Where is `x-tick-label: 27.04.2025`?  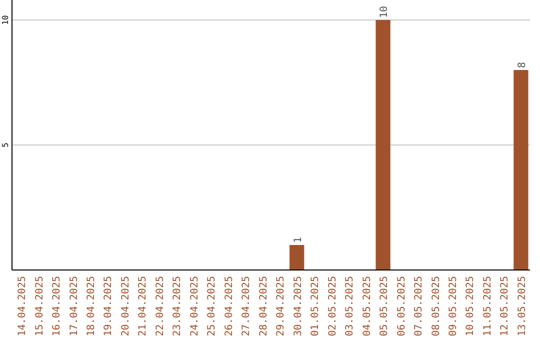
x-tick-label: 27.04.2025 is located at coordinates (246, 306).